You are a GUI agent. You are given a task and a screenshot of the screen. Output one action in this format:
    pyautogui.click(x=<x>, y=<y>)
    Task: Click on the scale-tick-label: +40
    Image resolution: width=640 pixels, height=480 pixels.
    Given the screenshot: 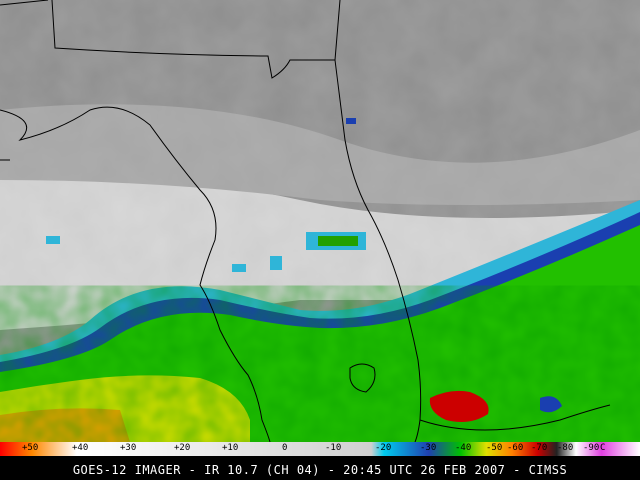 What is the action you would take?
    pyautogui.click(x=80, y=448)
    